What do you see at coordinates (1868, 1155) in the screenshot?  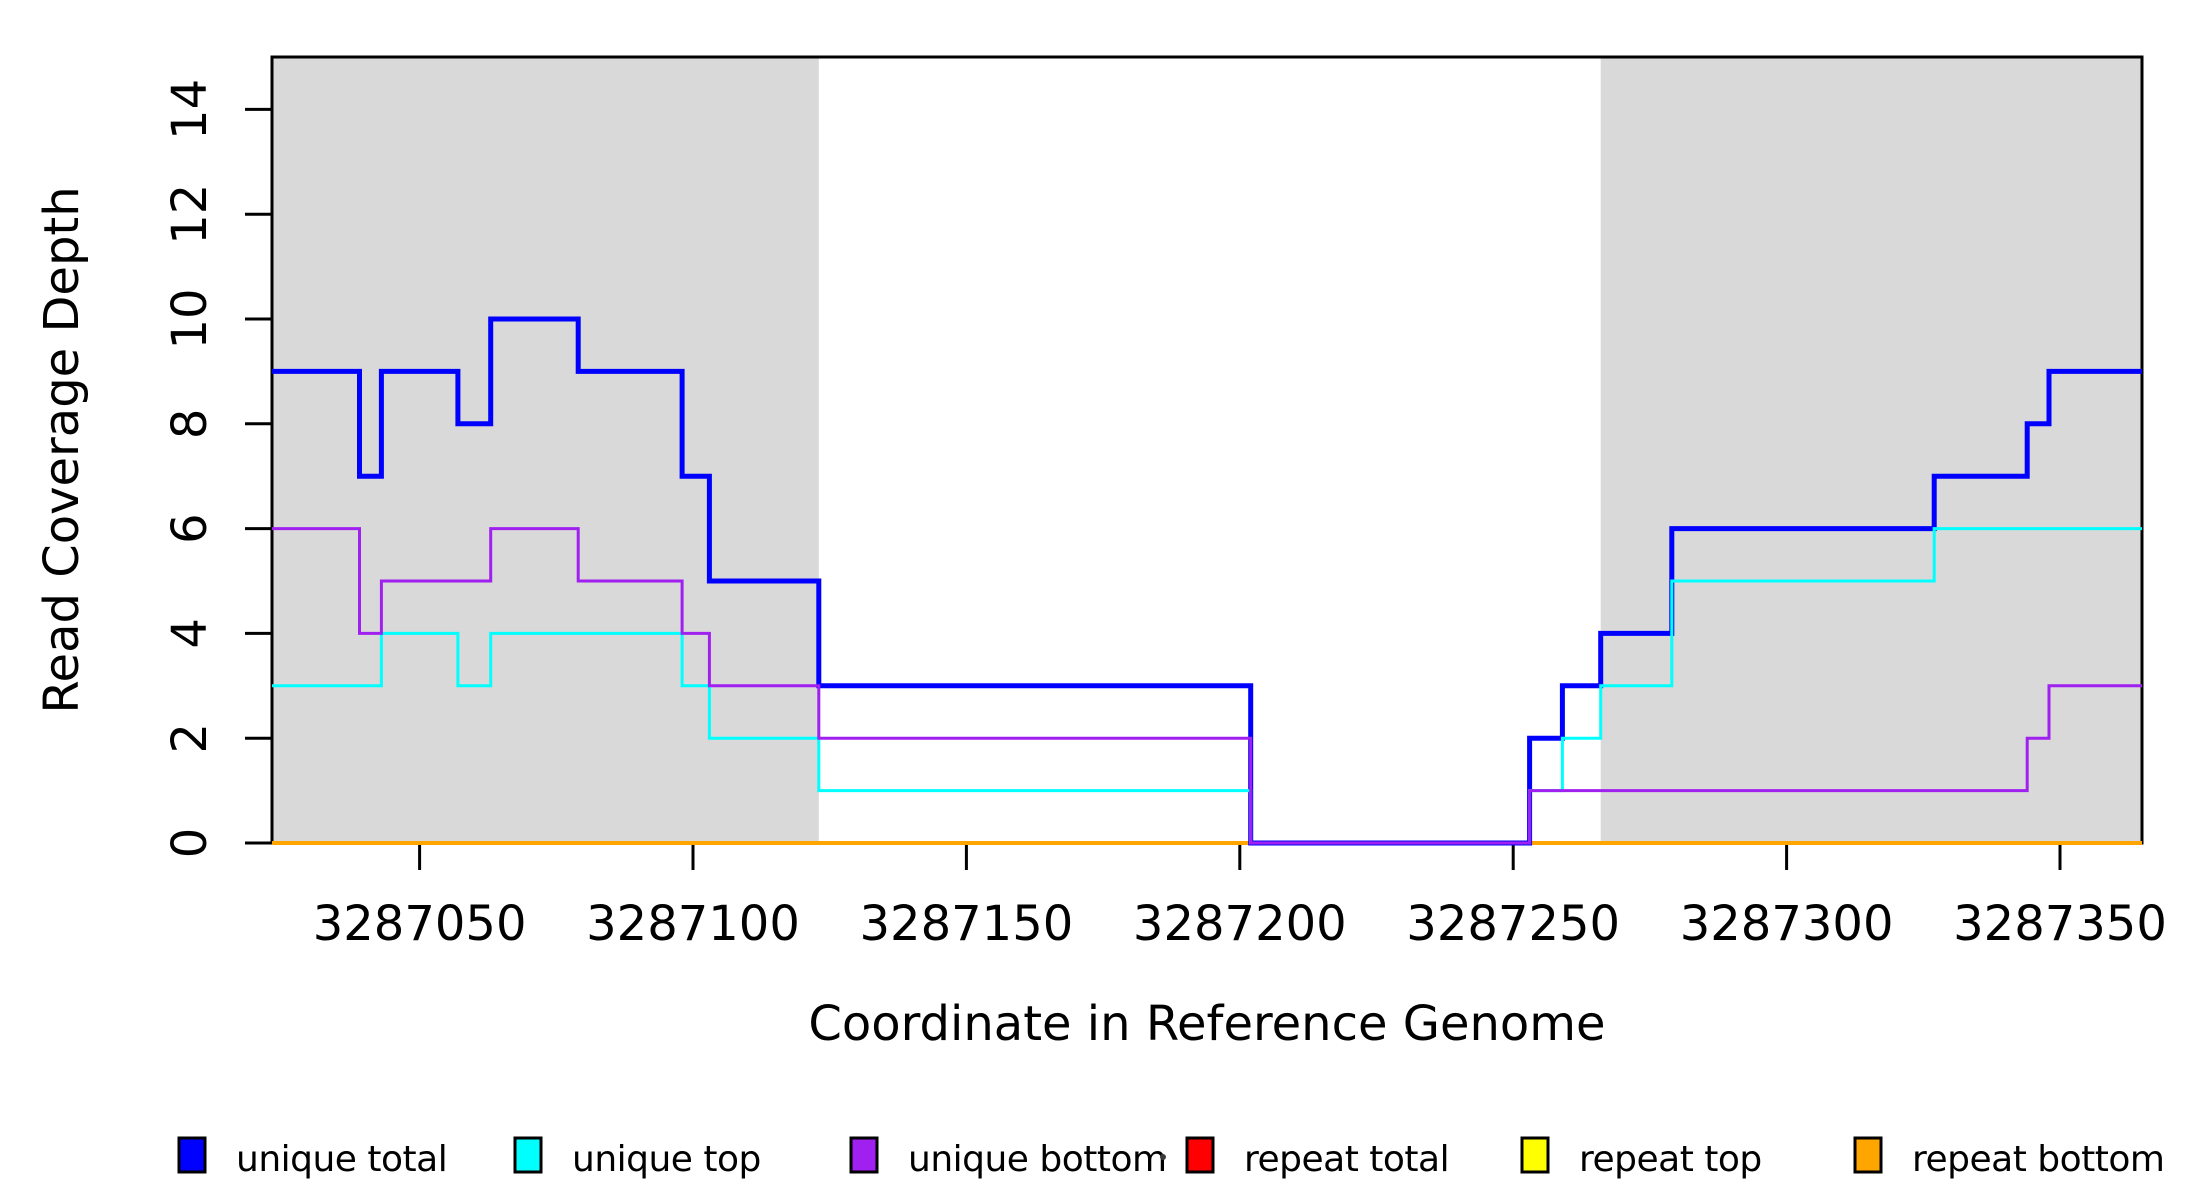 I see `legend-swatch-repeat-bottom` at bounding box center [1868, 1155].